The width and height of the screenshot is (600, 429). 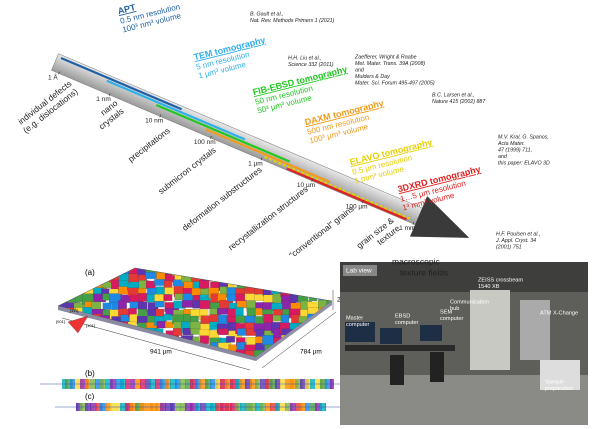 I want to click on reference: J. Appl. Cryst. 34, so click(x=515, y=241).